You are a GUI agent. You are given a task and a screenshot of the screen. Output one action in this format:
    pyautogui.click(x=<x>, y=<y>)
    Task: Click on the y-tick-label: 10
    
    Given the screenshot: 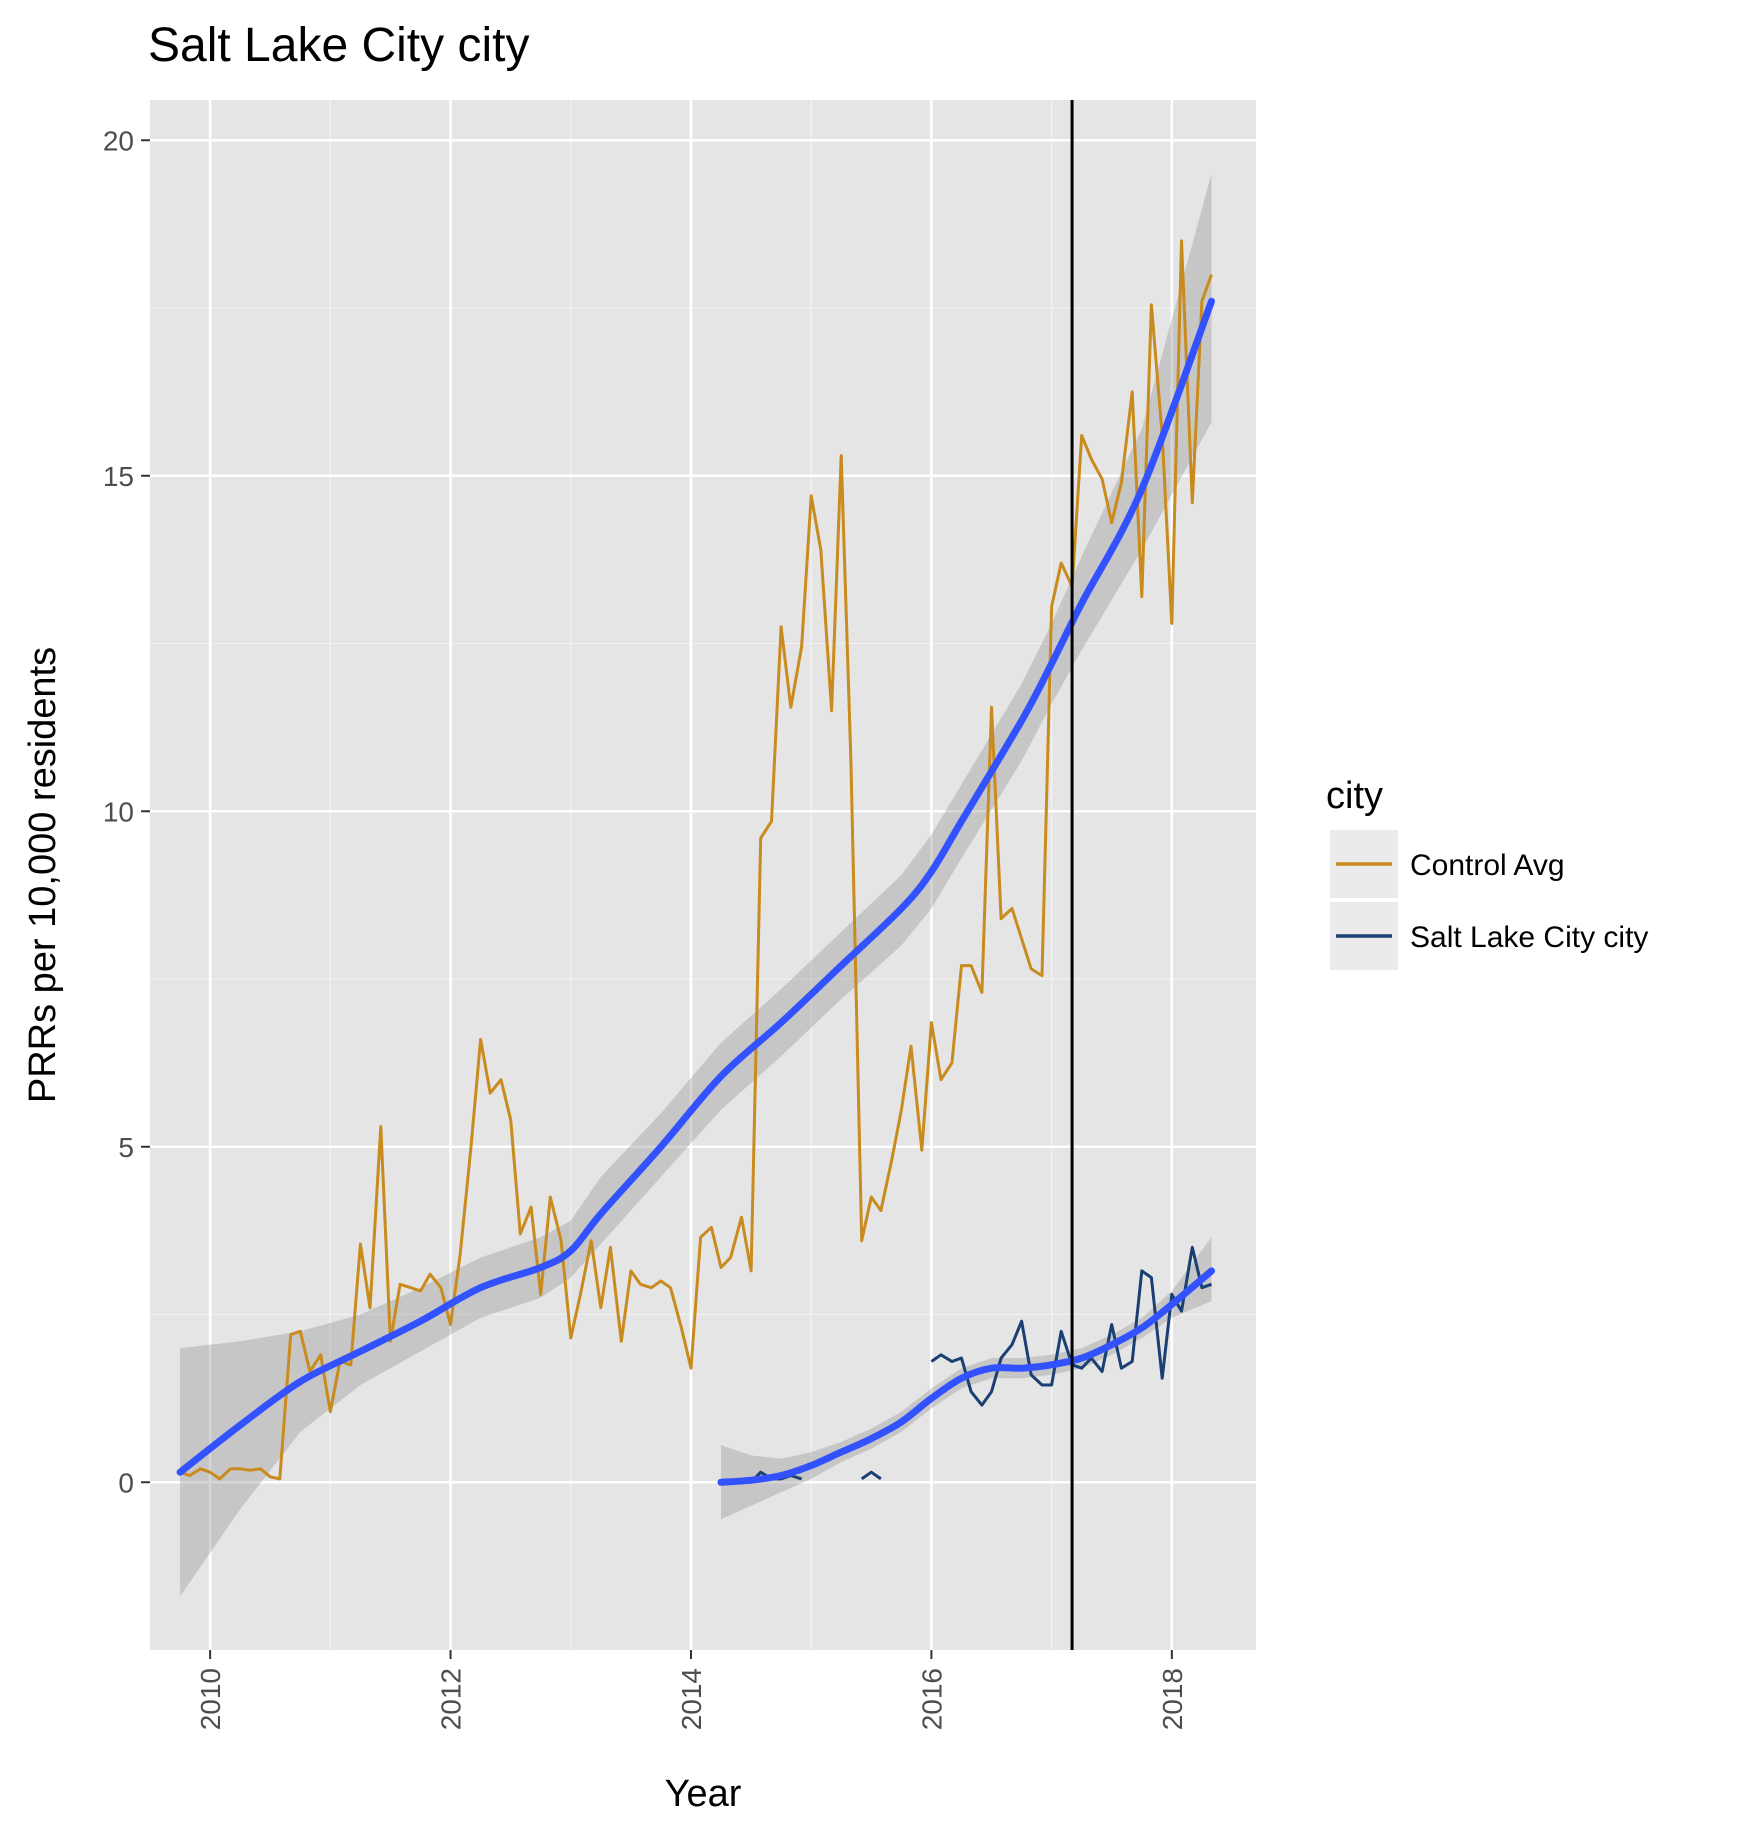 What is the action you would take?
    pyautogui.click(x=118, y=811)
    